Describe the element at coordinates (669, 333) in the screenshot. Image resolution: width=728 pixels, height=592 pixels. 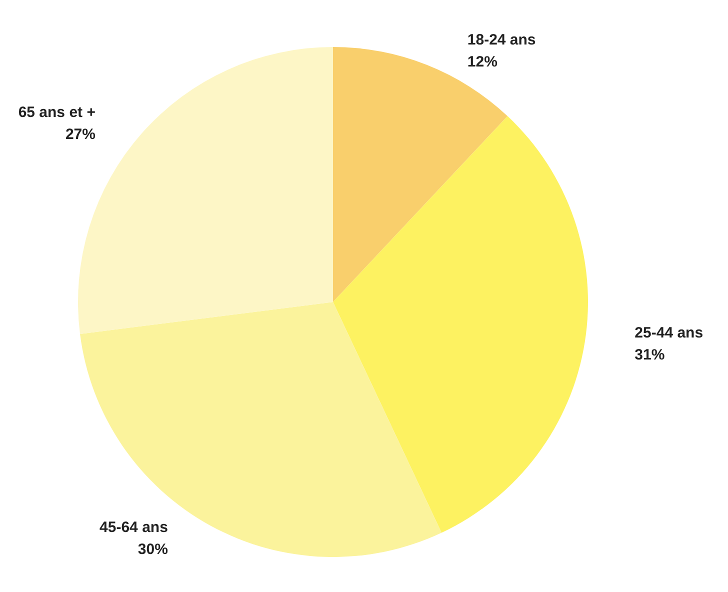
I see `slice-label: 25-44 ans` at that location.